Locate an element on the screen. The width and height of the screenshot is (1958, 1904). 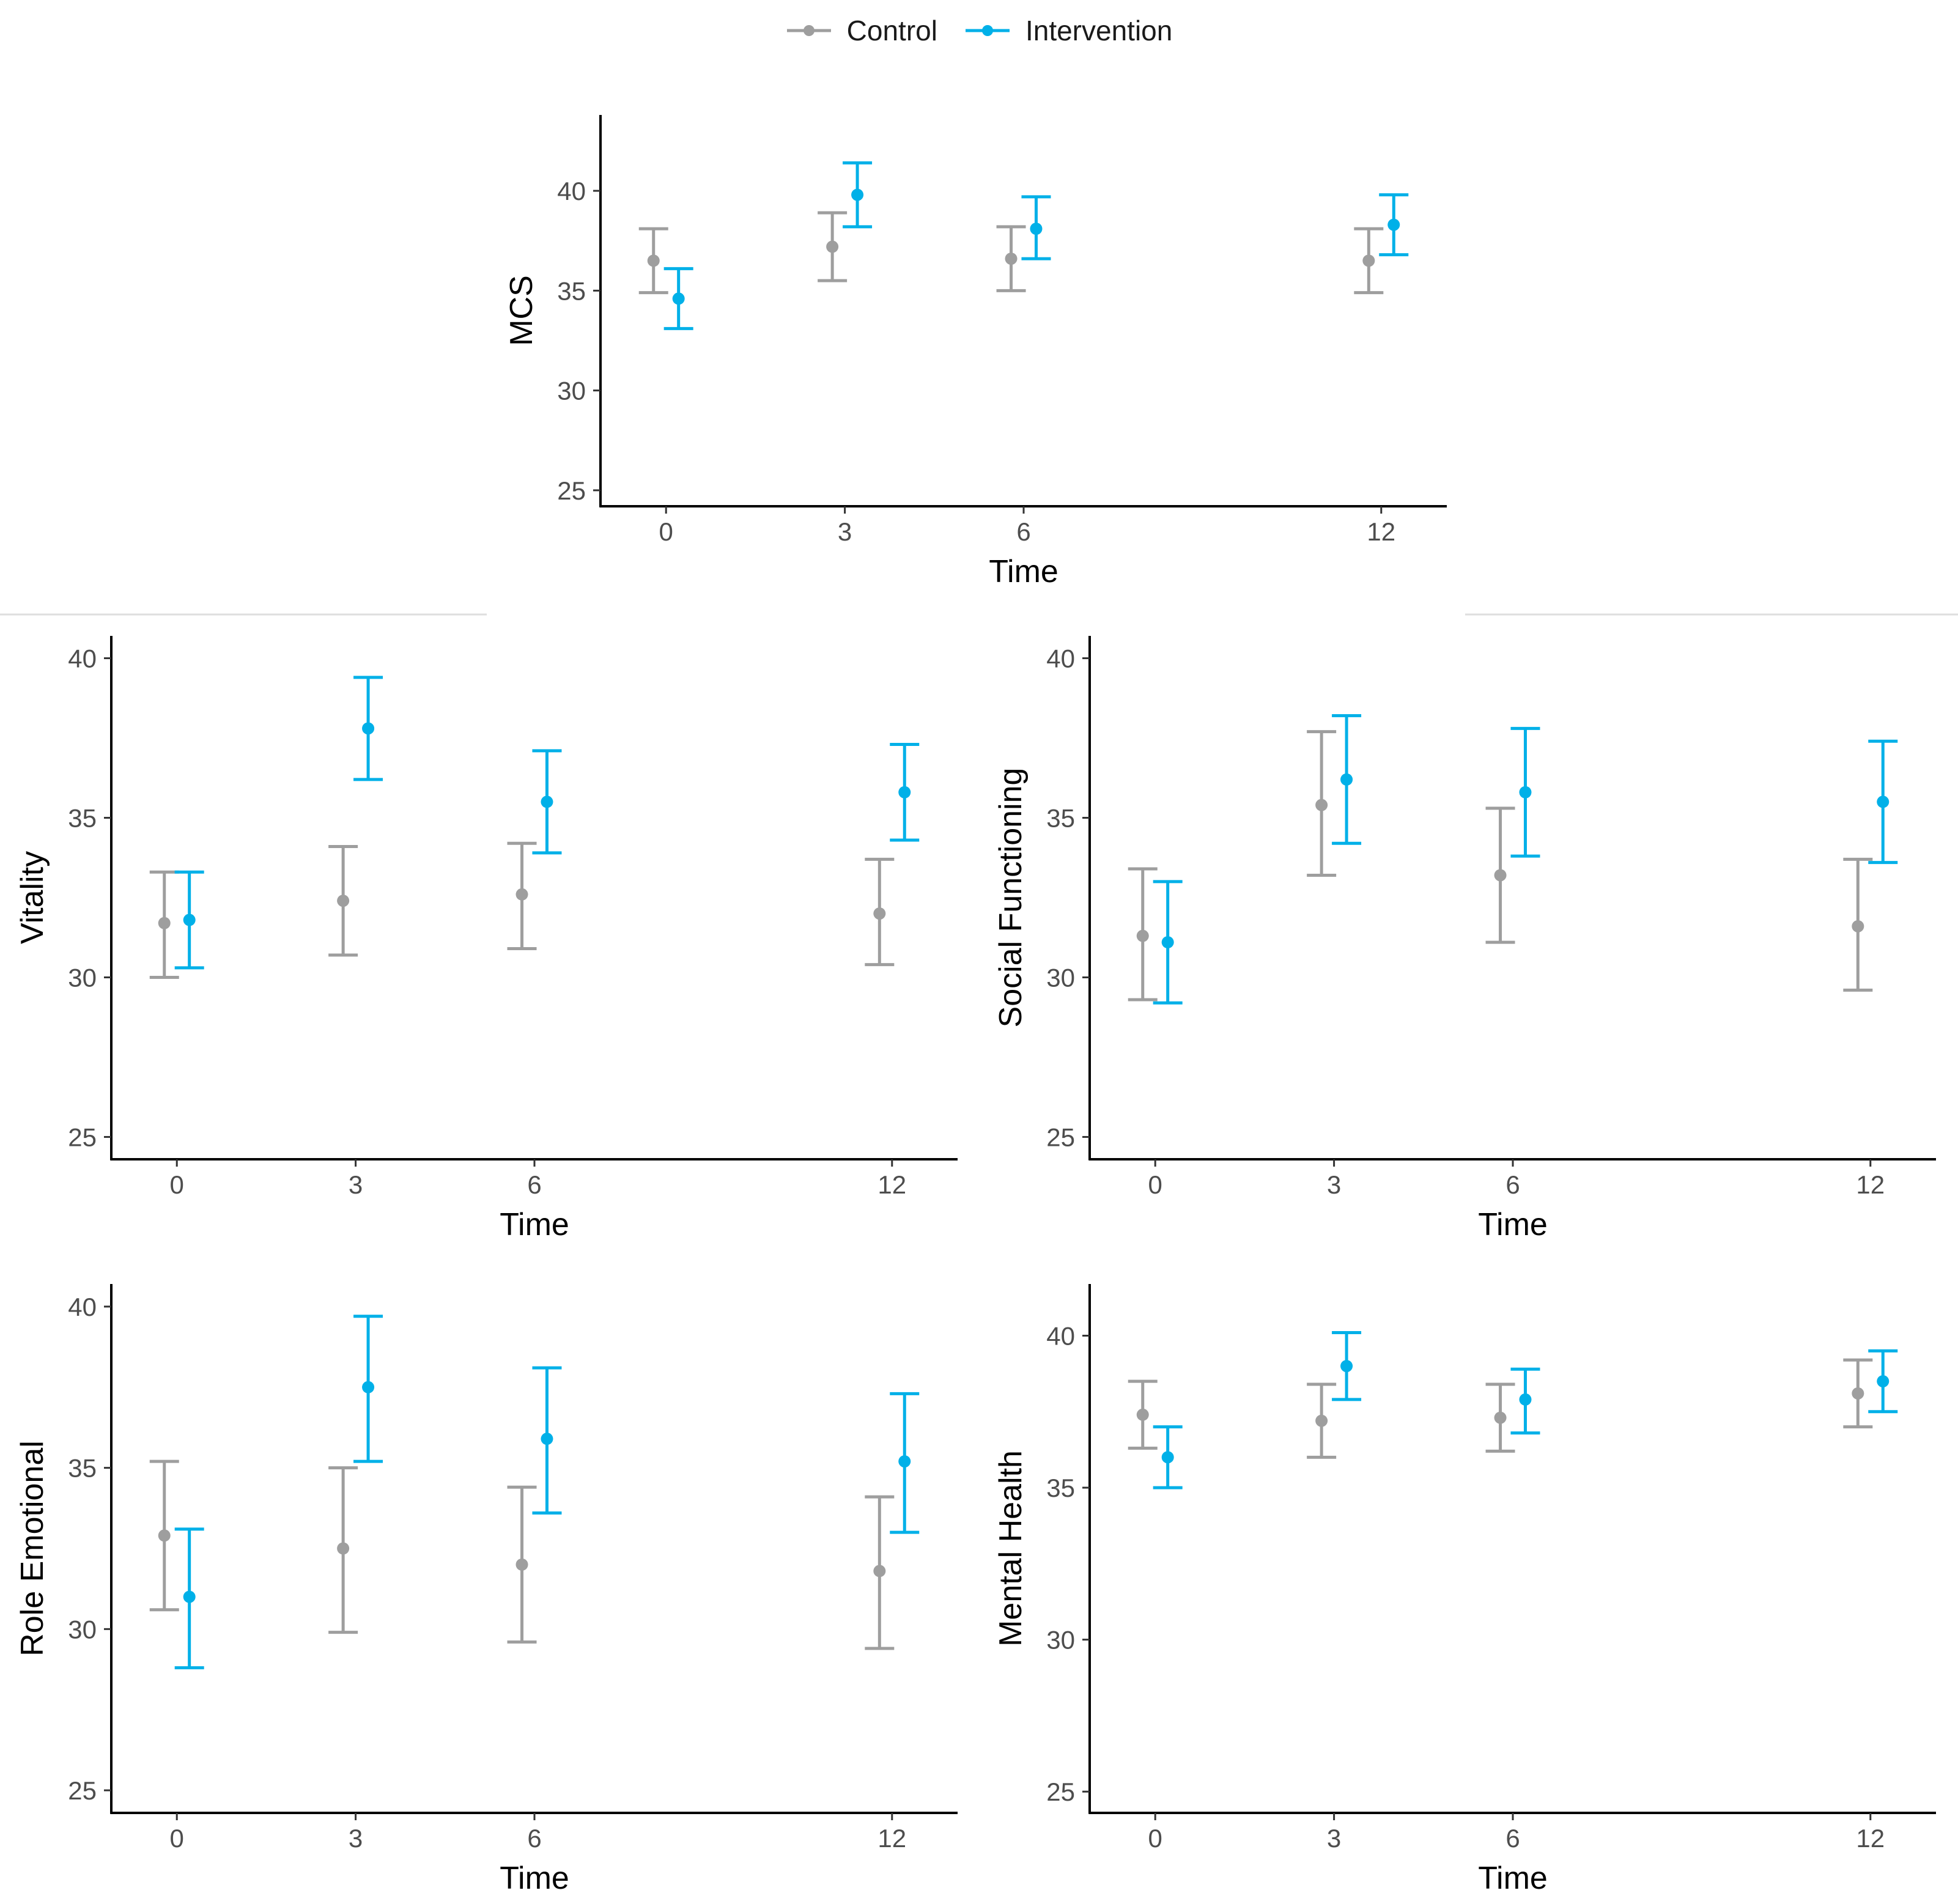
legend-label-intervention: Intervention is located at coordinates (1099, 30).